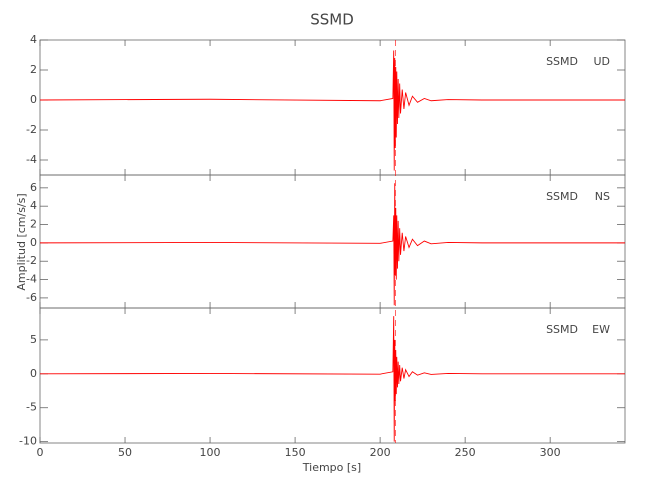  Describe the element at coordinates (602, 196) in the screenshot. I see `panel-component: NS` at that location.